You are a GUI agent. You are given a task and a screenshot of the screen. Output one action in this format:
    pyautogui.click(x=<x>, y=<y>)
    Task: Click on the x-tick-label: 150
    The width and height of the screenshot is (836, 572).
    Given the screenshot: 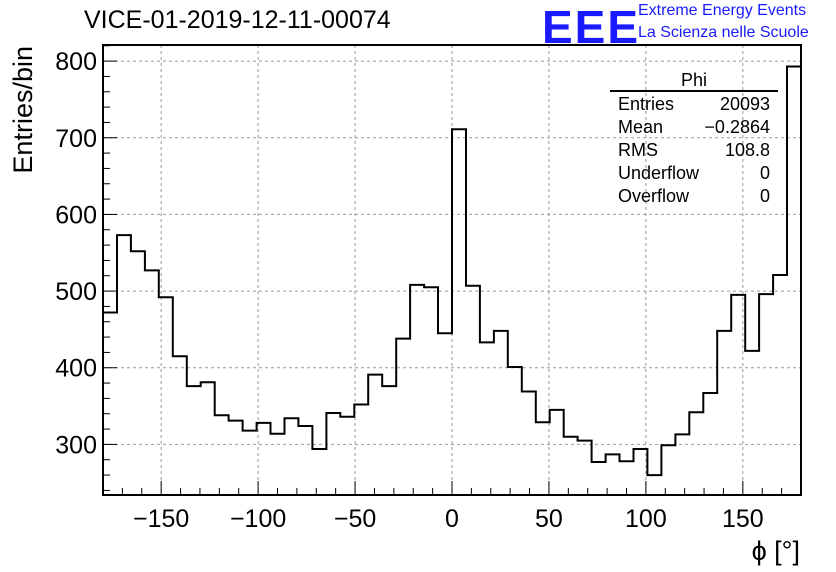 What is the action you would take?
    pyautogui.click(x=743, y=519)
    